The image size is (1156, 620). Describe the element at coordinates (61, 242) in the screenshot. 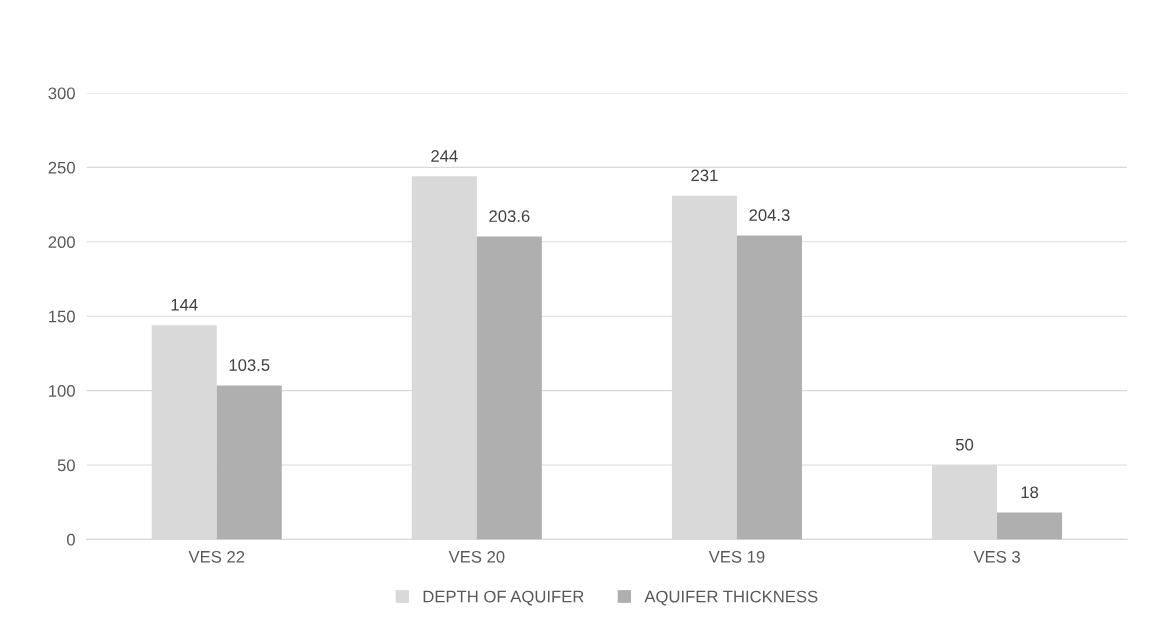

I see `y-tick-label: 200` at that location.